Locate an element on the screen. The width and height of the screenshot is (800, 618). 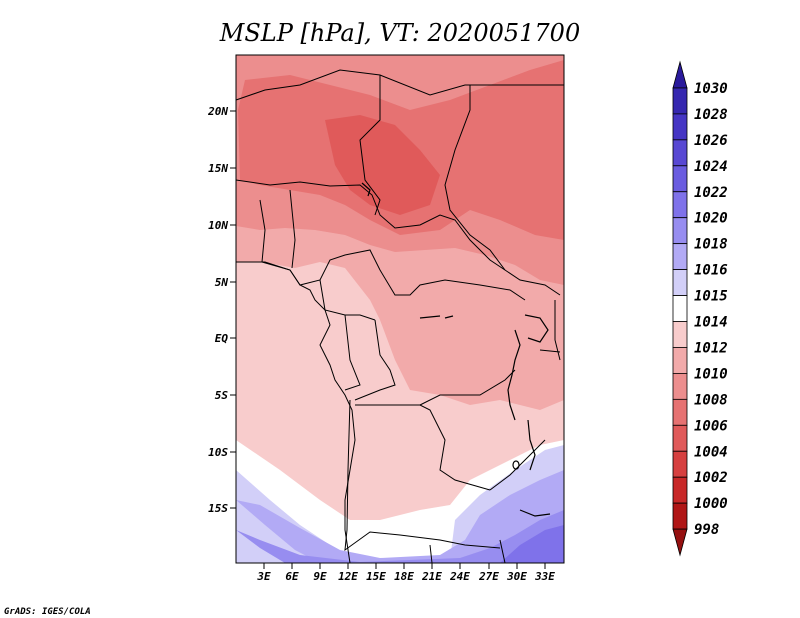
colorbar-level-label: 1024 is located at coordinates (711, 167).